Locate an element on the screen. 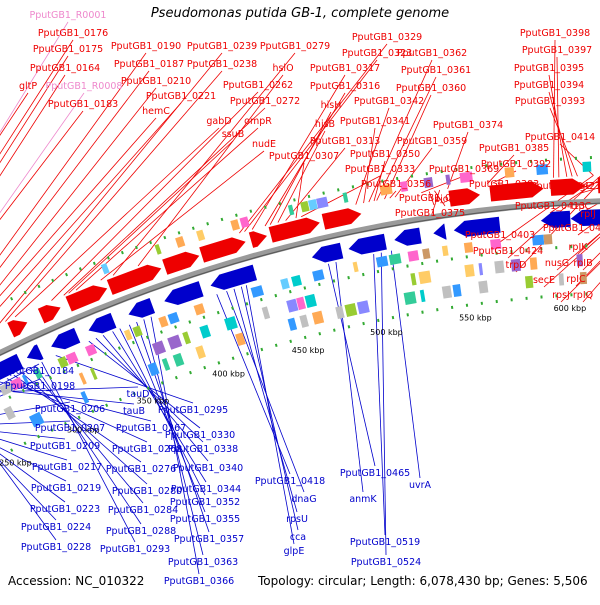  gene-label: PputGB1_0209 is located at coordinates (65, 446).